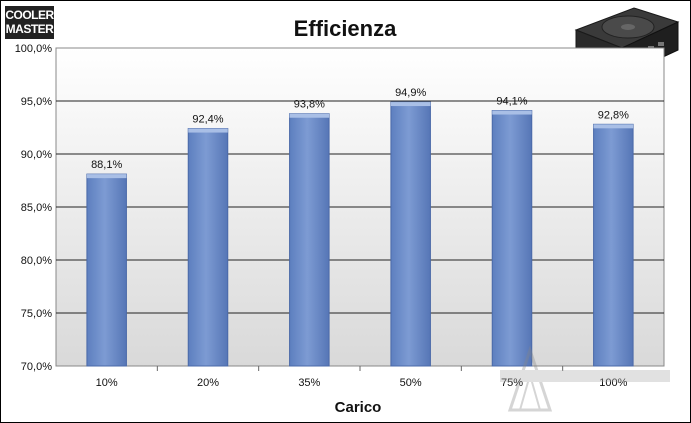 This screenshot has height=423, width=691. Describe the element at coordinates (345, 28) in the screenshot. I see `chart-title: Efficienza` at that location.